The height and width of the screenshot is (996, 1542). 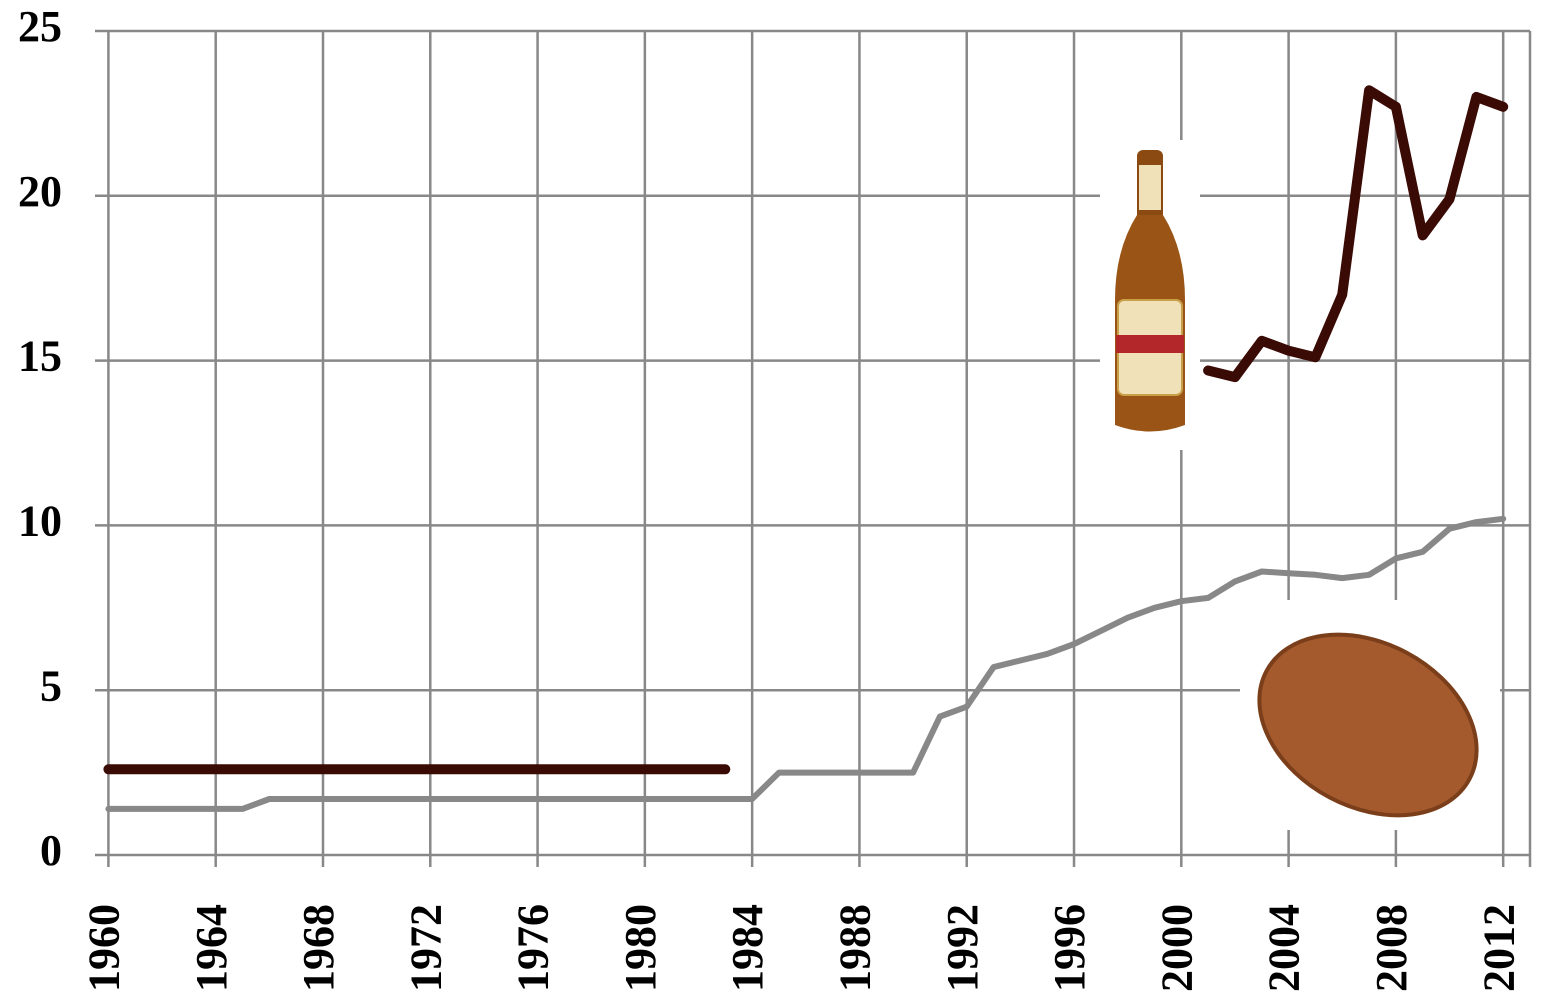 I want to click on y-tick-label: 5, so click(x=51, y=685).